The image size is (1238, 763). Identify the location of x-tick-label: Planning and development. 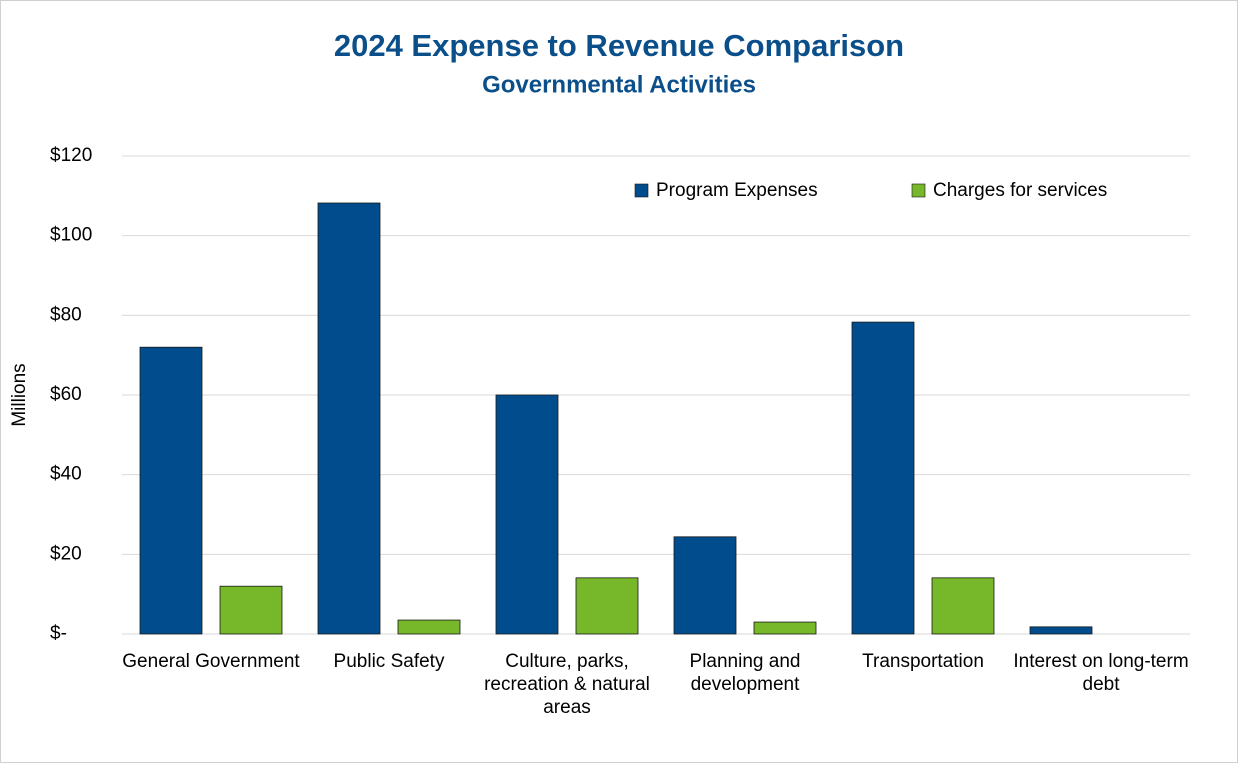
(745, 673).